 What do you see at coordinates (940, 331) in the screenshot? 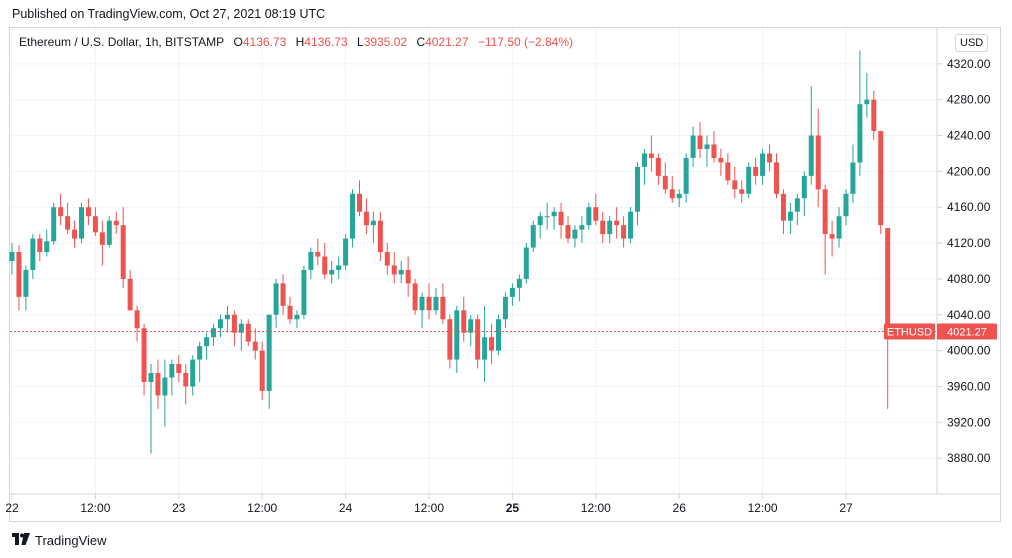
I see `last-price-label: ETHUSD 4021.27` at bounding box center [940, 331].